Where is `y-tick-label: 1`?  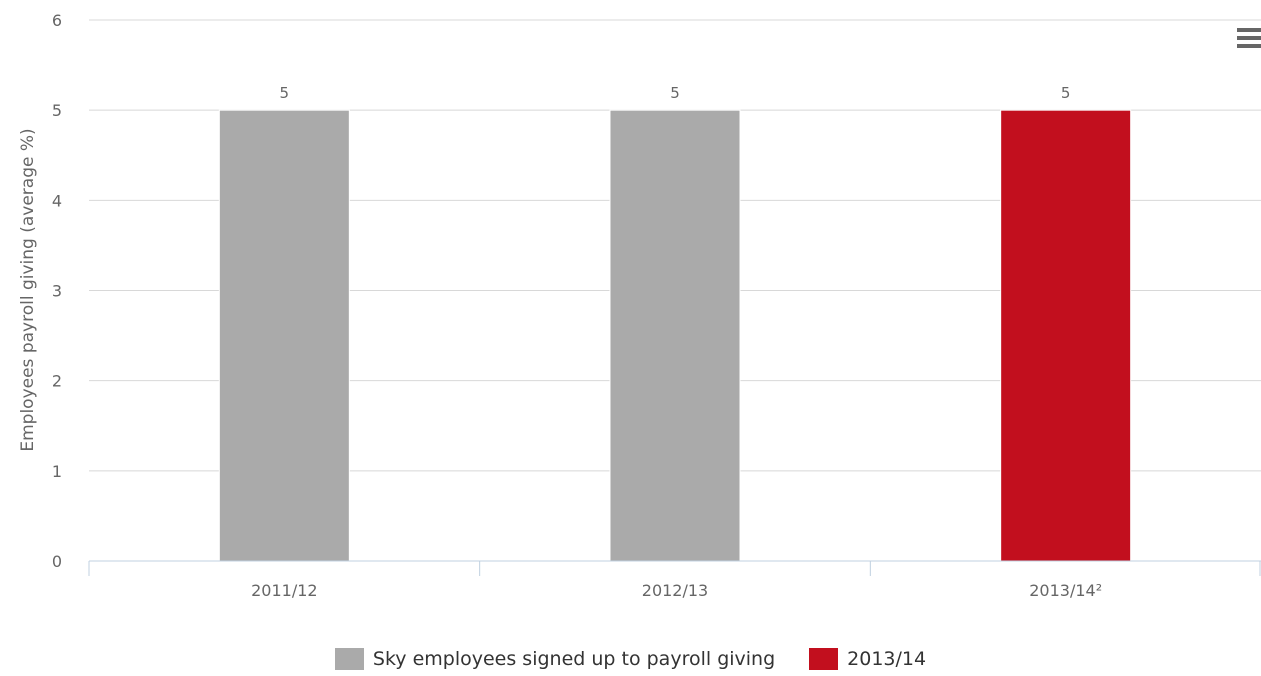 y-tick-label: 1 is located at coordinates (57, 471).